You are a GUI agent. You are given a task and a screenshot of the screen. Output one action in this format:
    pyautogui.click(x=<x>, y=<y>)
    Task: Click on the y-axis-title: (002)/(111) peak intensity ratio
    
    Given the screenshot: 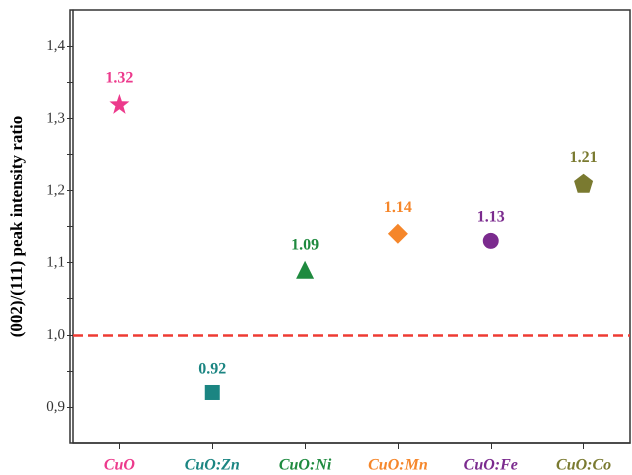 What is the action you would take?
    pyautogui.click(x=16, y=227)
    